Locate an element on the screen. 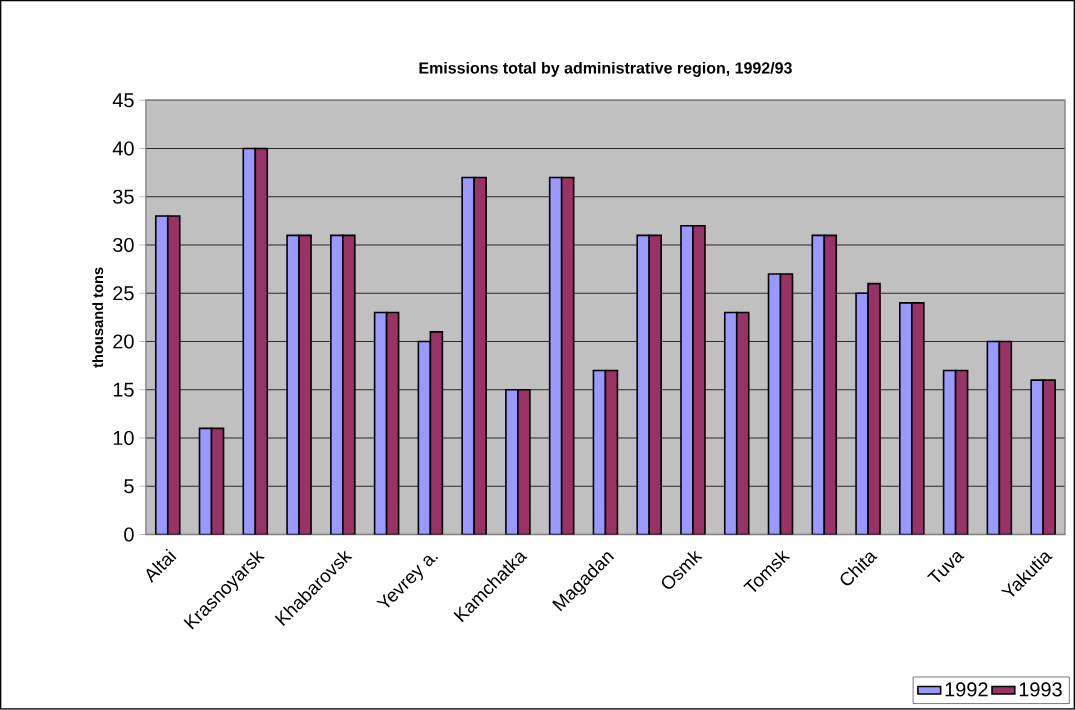  y-tick-label: 35 is located at coordinates (123, 196).